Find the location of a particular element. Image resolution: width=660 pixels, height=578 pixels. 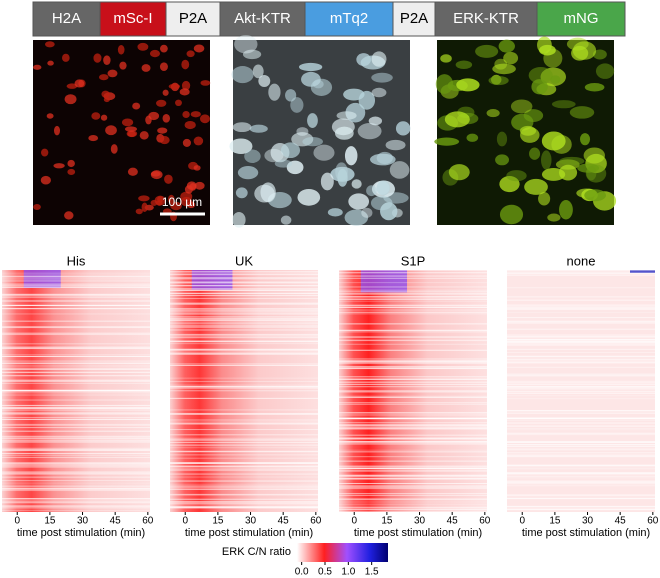

construct-label: mSc-I is located at coordinates (132, 18).